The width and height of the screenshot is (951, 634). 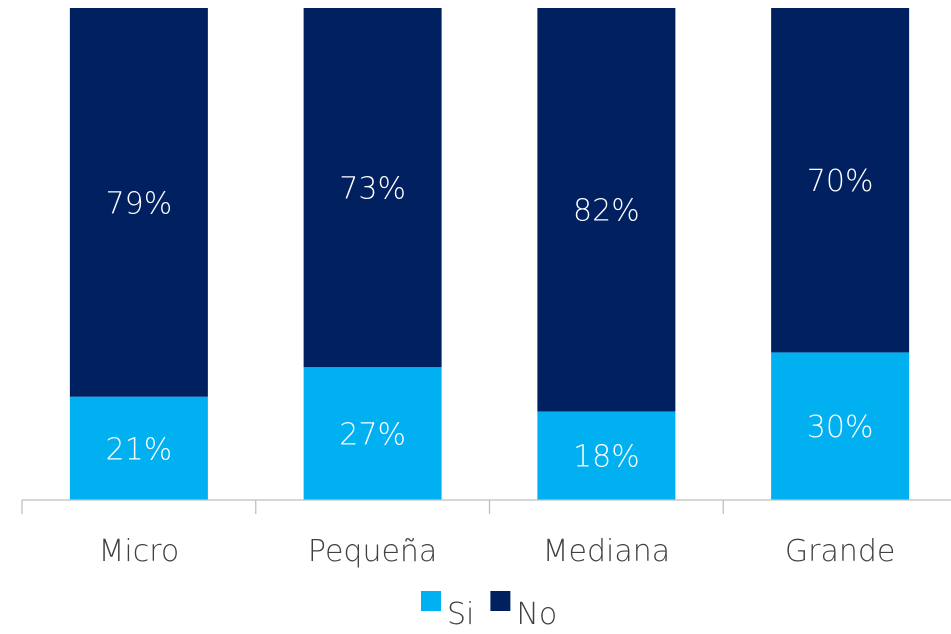 I want to click on category-label-pequena: Pequeña, so click(x=372, y=551).